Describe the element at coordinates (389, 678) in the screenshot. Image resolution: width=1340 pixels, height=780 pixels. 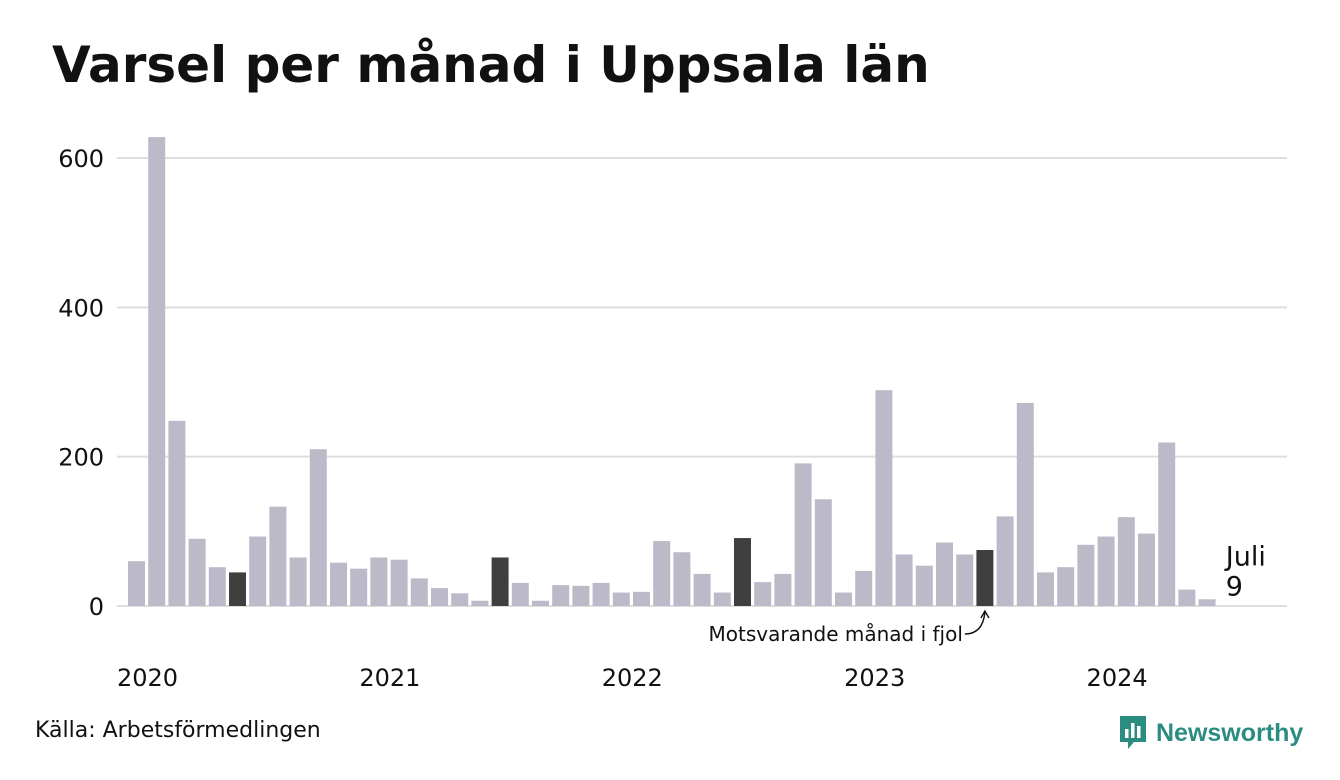
I see `x-tick-label: 2021` at that location.